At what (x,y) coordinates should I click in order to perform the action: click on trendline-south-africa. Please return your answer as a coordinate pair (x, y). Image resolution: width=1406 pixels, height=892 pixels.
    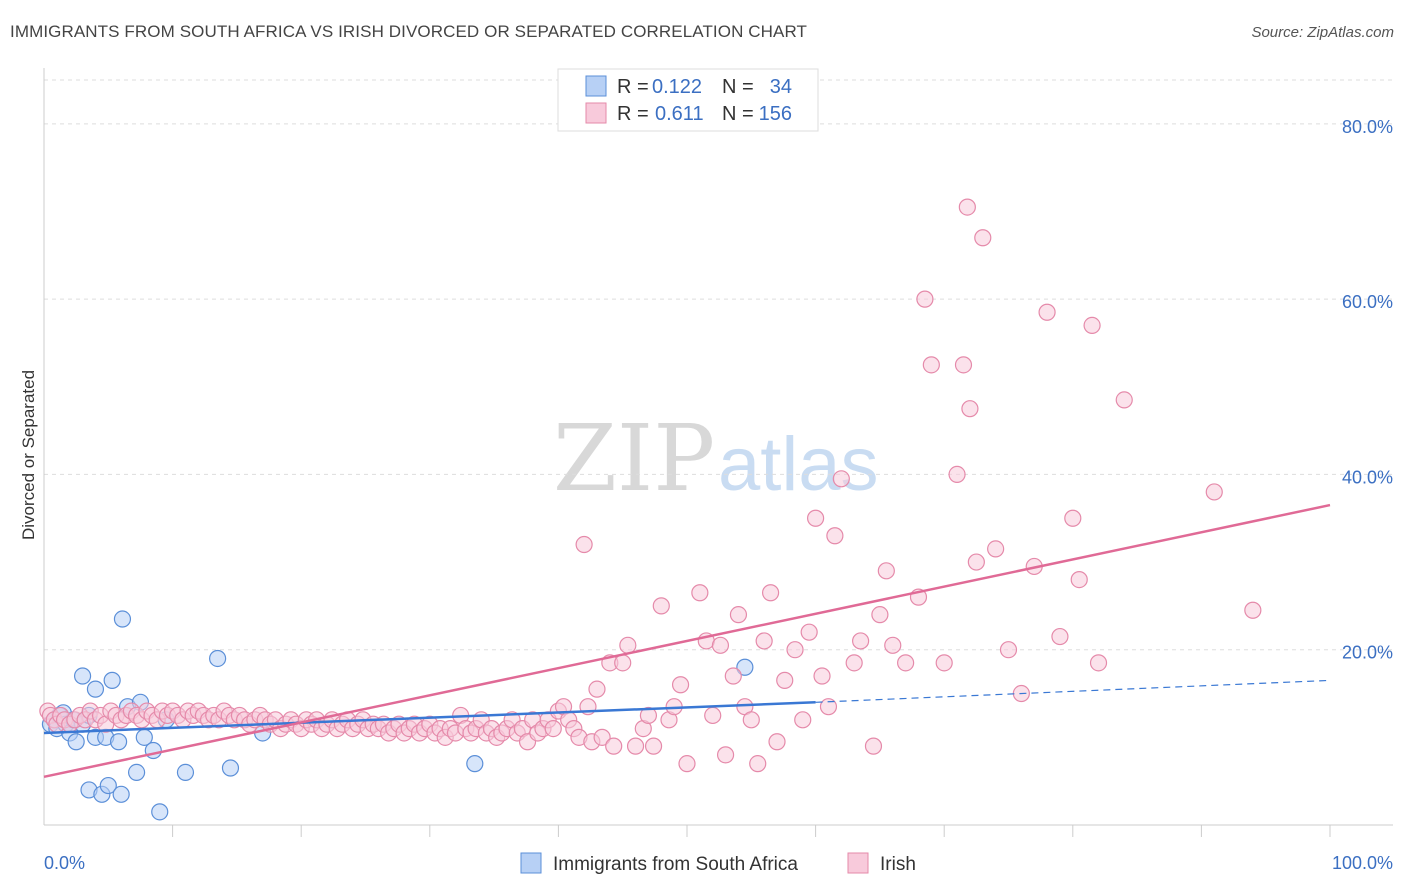
    Looking at the image, I should click on (429, 718).